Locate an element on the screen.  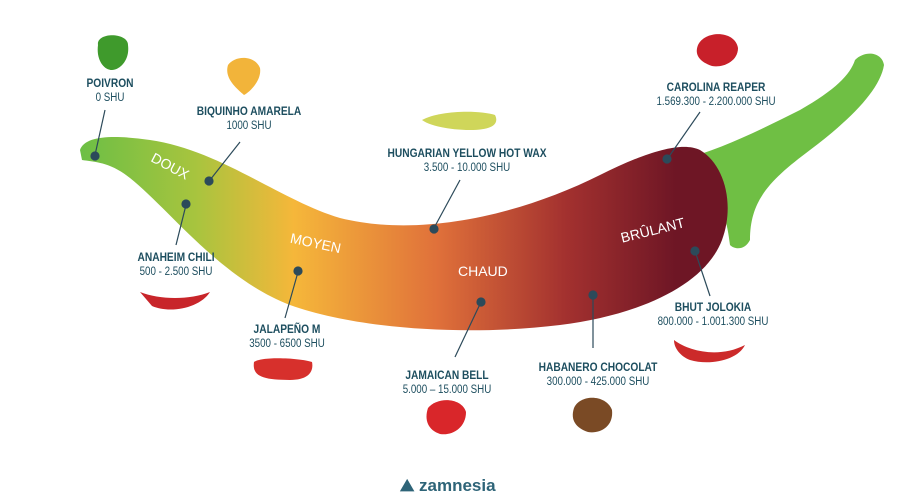
pepper-label-anaheim: ANAHEIM CHILI 500 - 2.500 SHU is located at coordinates (176, 265).